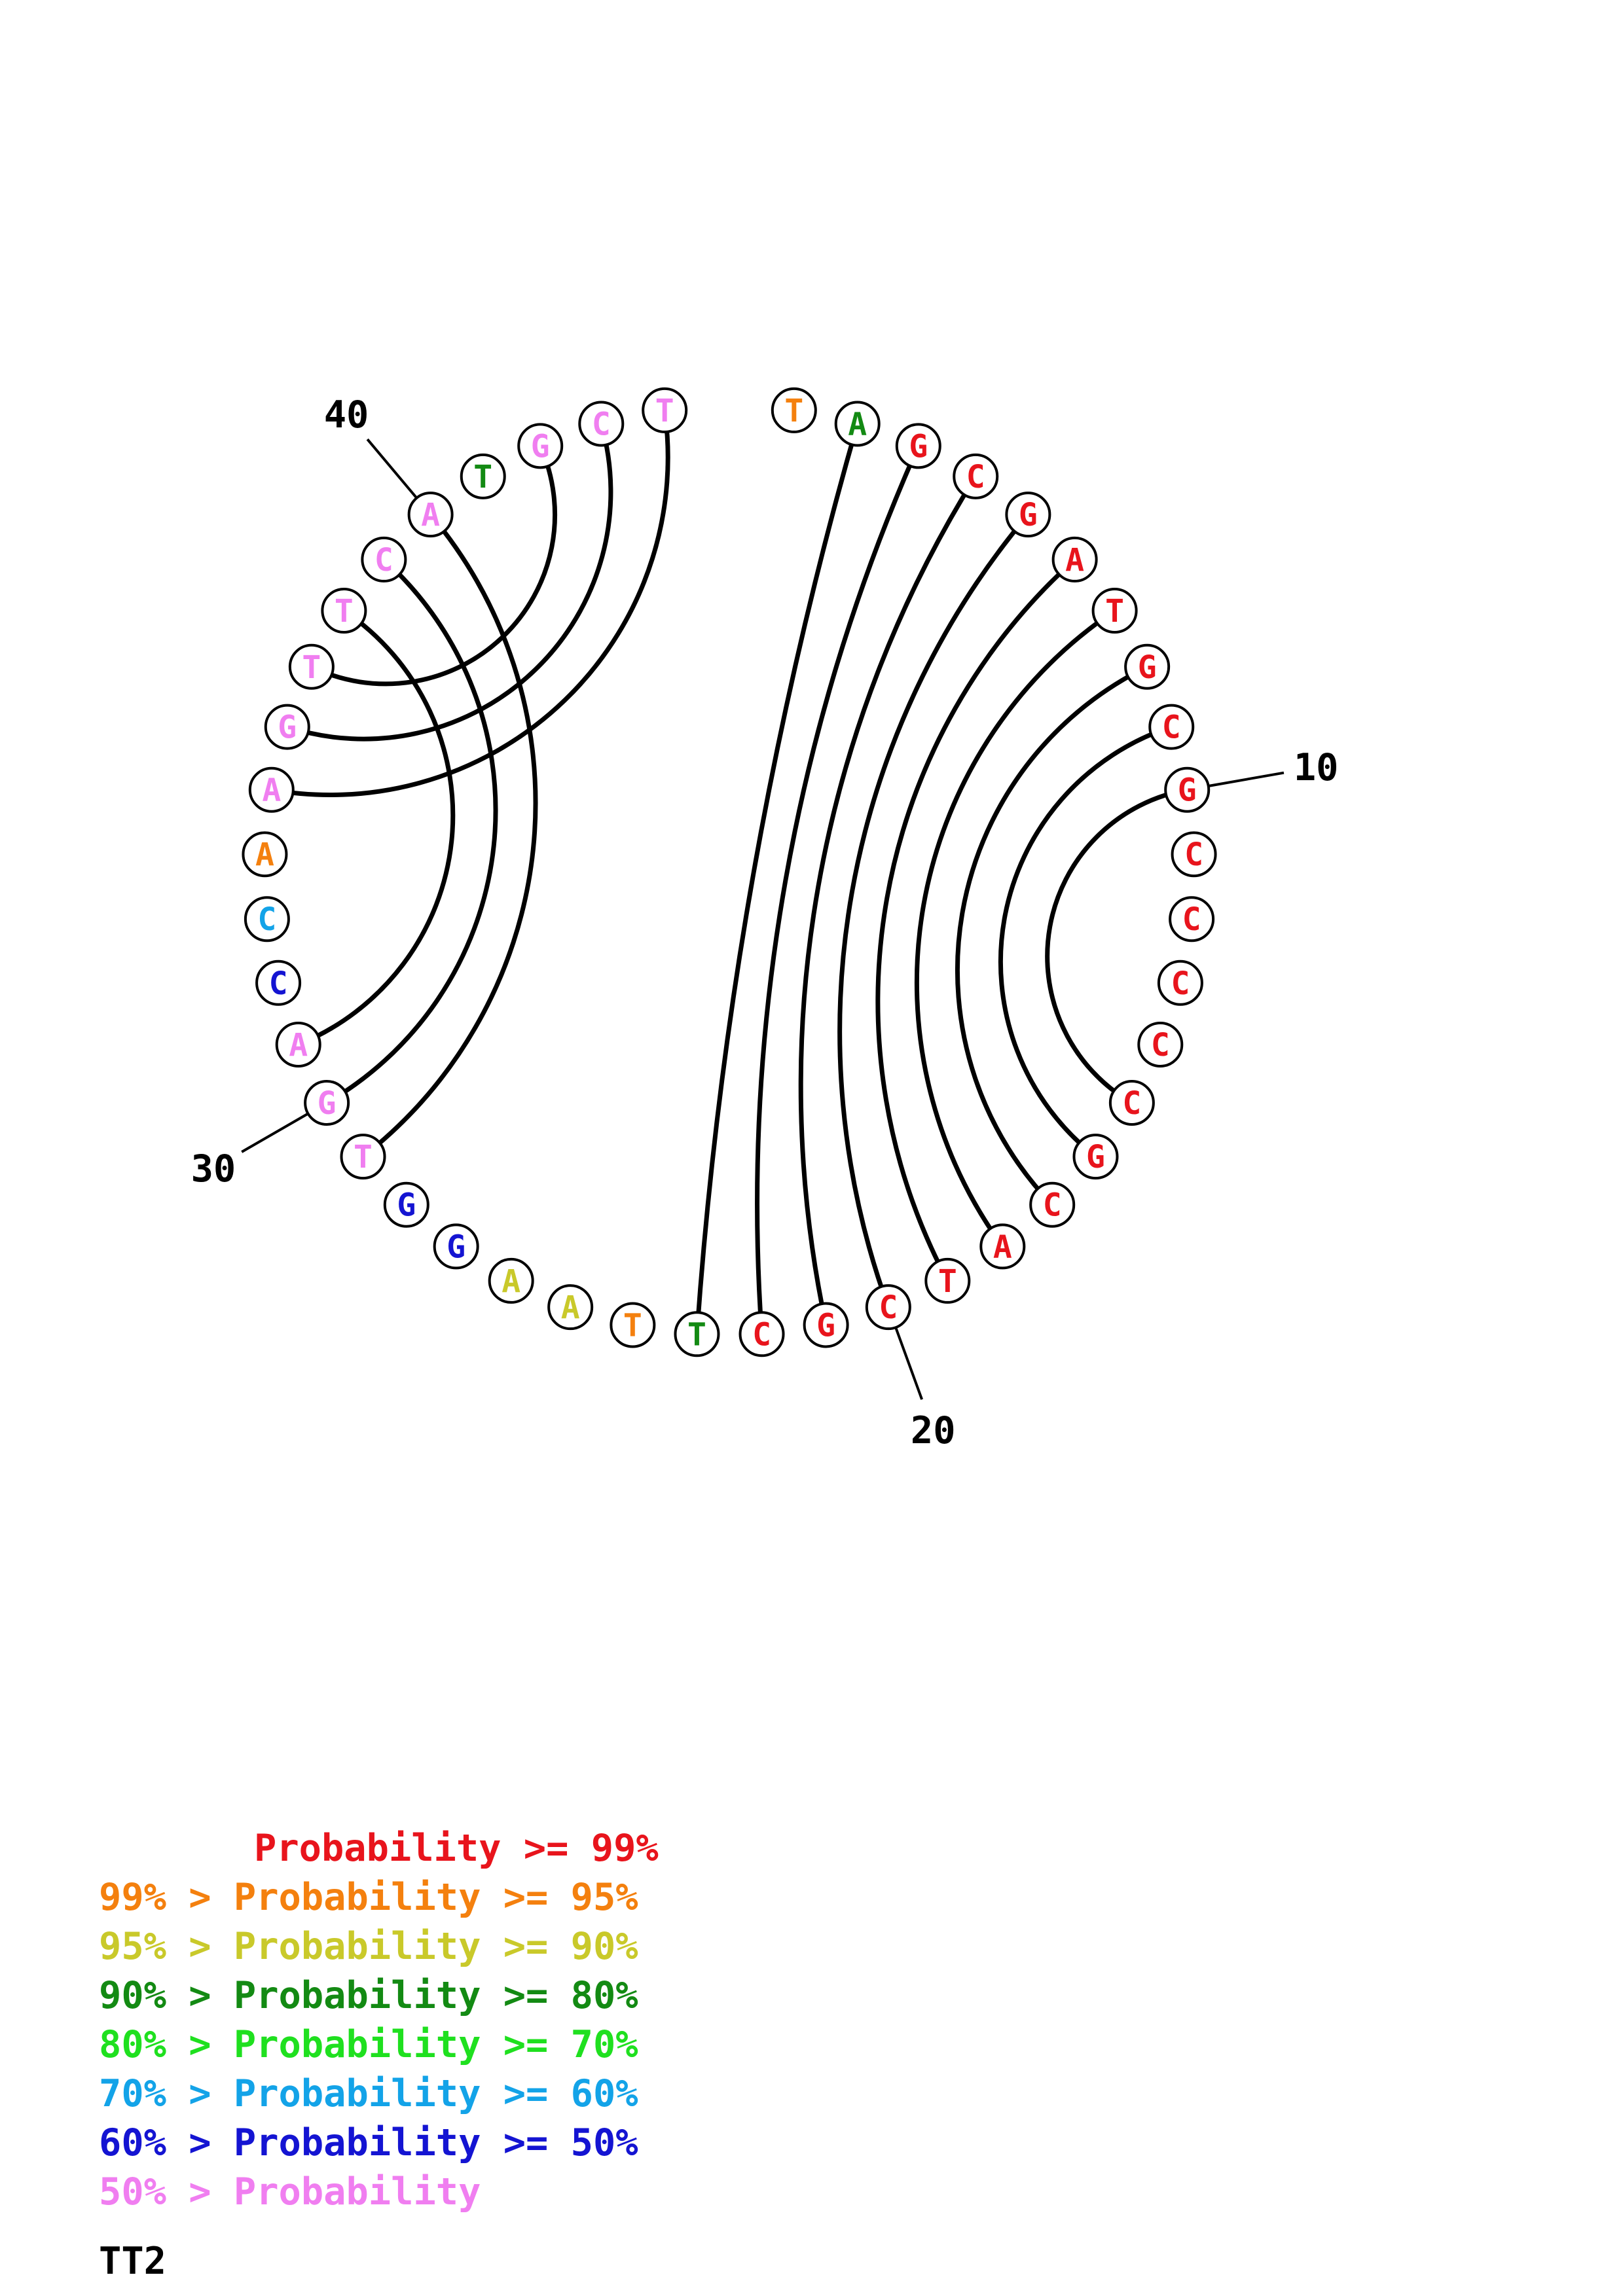  I want to click on legend-row: Probability >= 99%, so click(456, 1848).